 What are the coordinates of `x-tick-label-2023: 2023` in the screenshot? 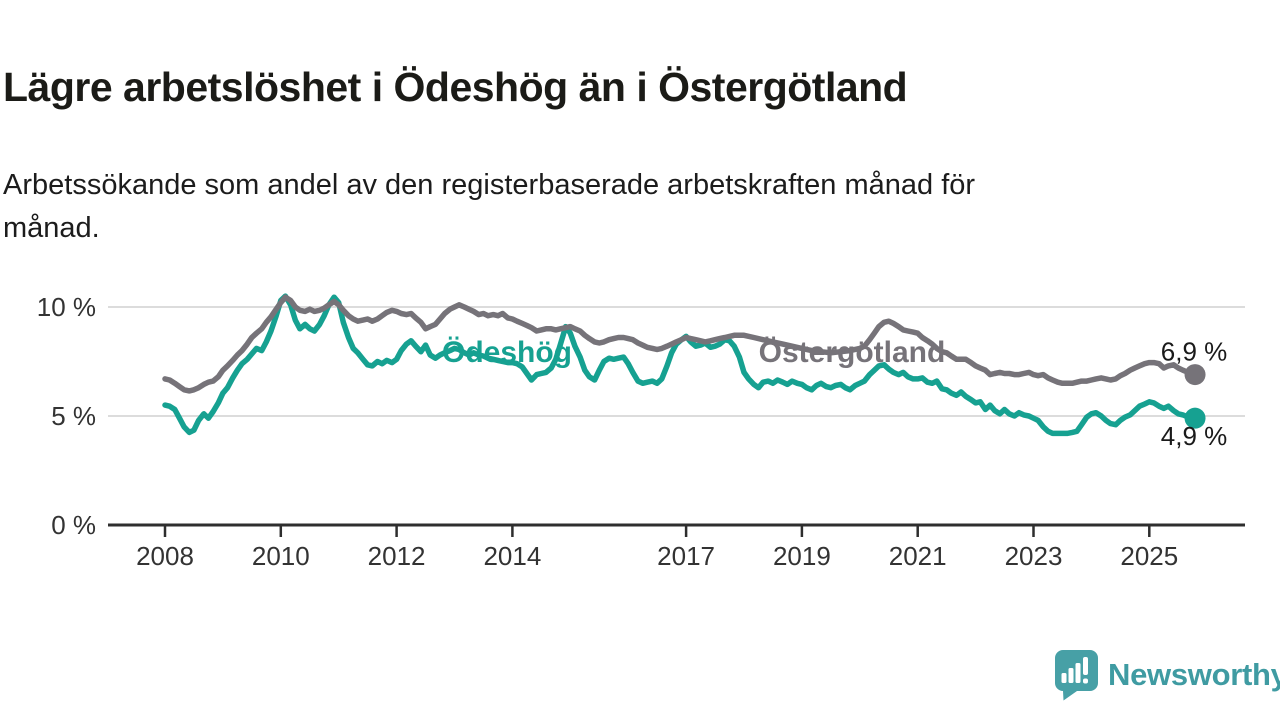 It's located at (1034, 556).